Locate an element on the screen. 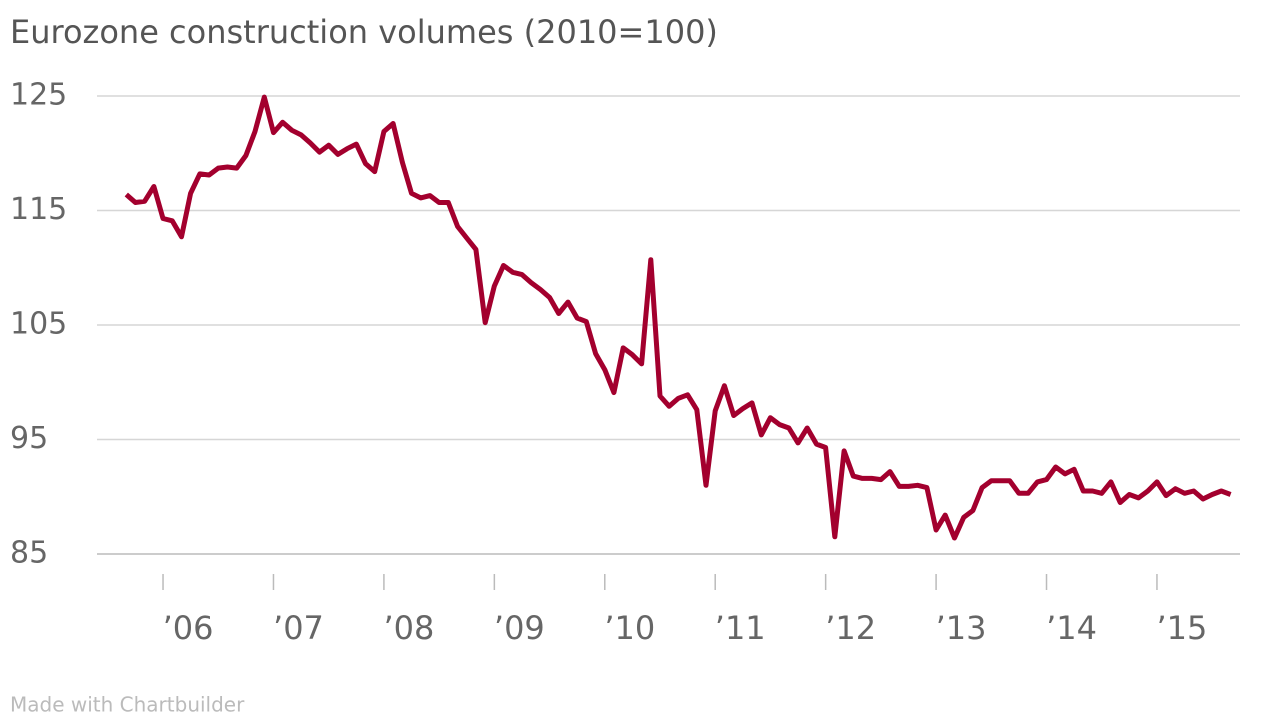 The width and height of the screenshot is (1280, 724). chart-title: Eurozone construction volumes (2010=100) is located at coordinates (364, 32).